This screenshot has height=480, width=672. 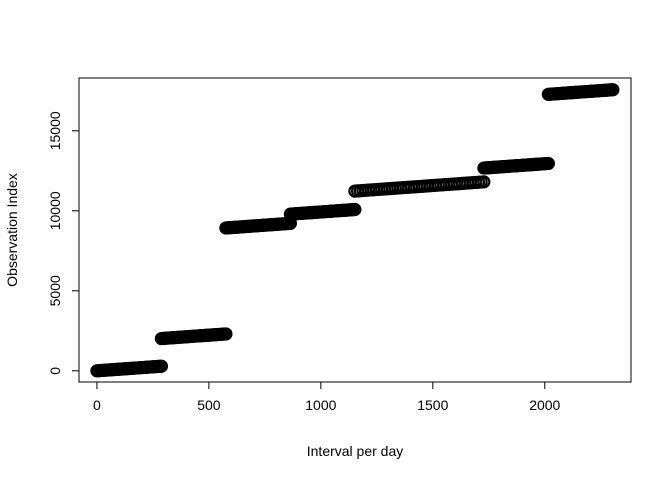 I want to click on x-tick-label: 500, so click(x=209, y=405).